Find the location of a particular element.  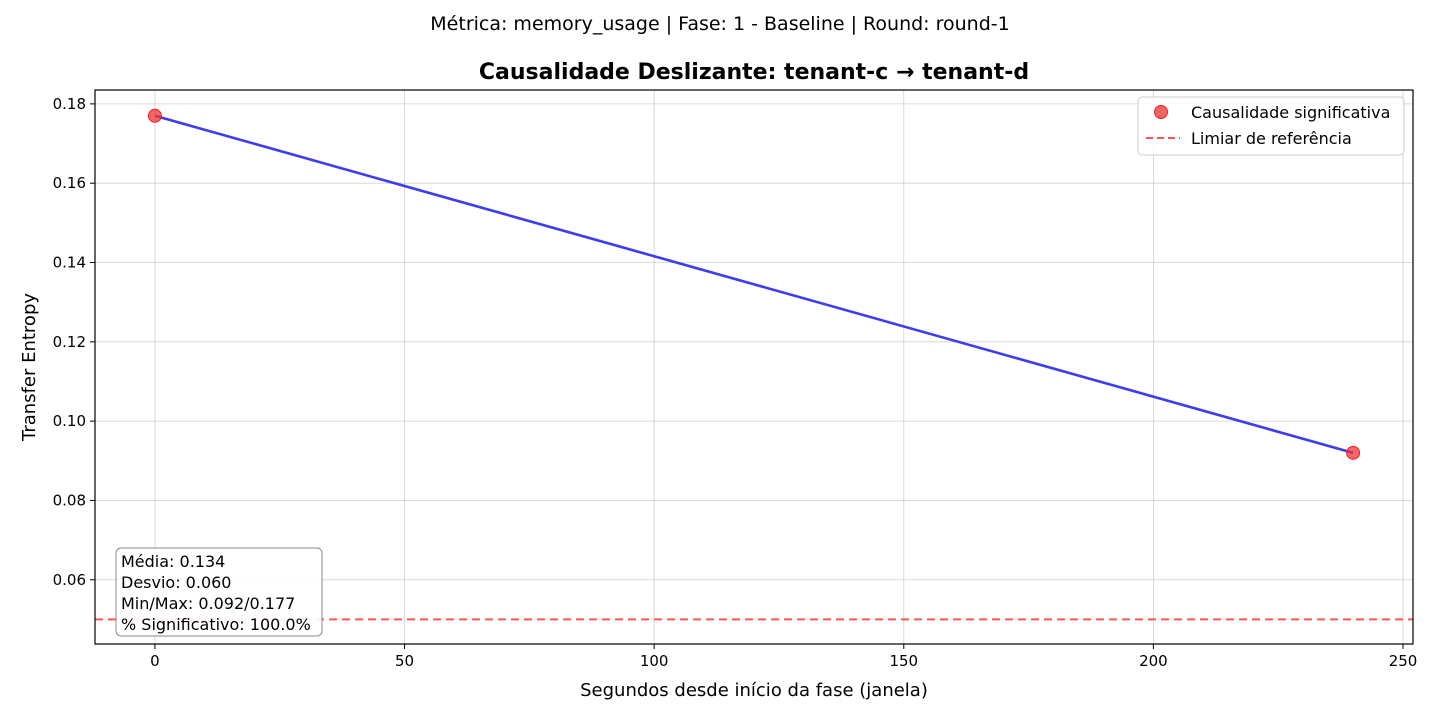

y-axis-ticks: 0.06 0.08 0.10 0.12 0.14 0.16 0.18 is located at coordinates (74, 342).